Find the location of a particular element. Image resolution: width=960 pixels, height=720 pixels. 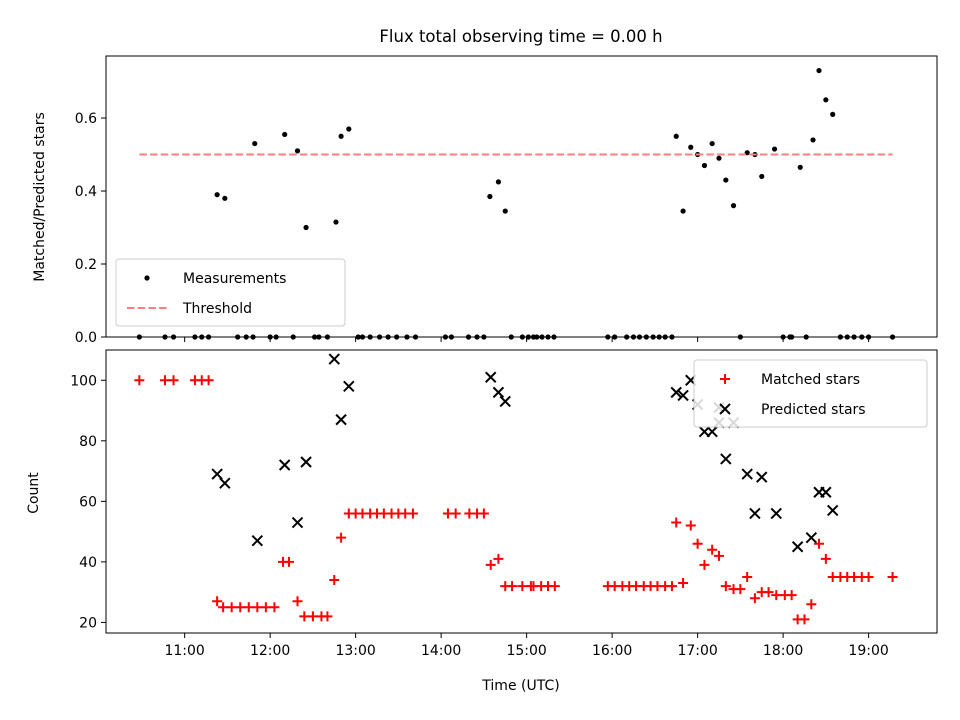

bottom-xtick-label-4: 15:00 is located at coordinates (526, 651).